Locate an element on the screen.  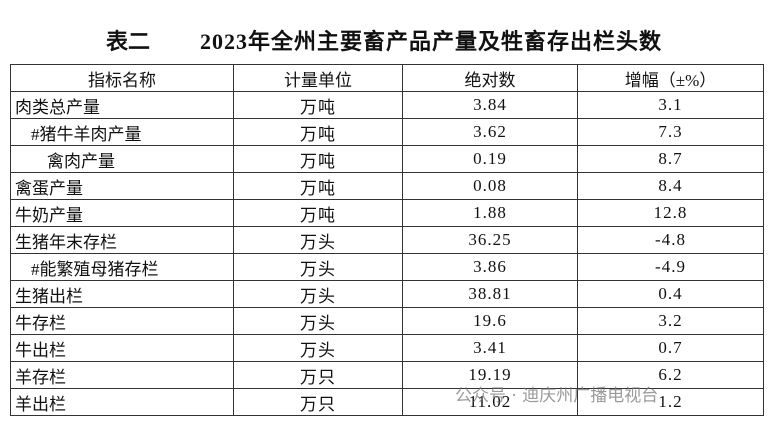
row-name: #能繁殖母猪存栏 is located at coordinates (122, 267).